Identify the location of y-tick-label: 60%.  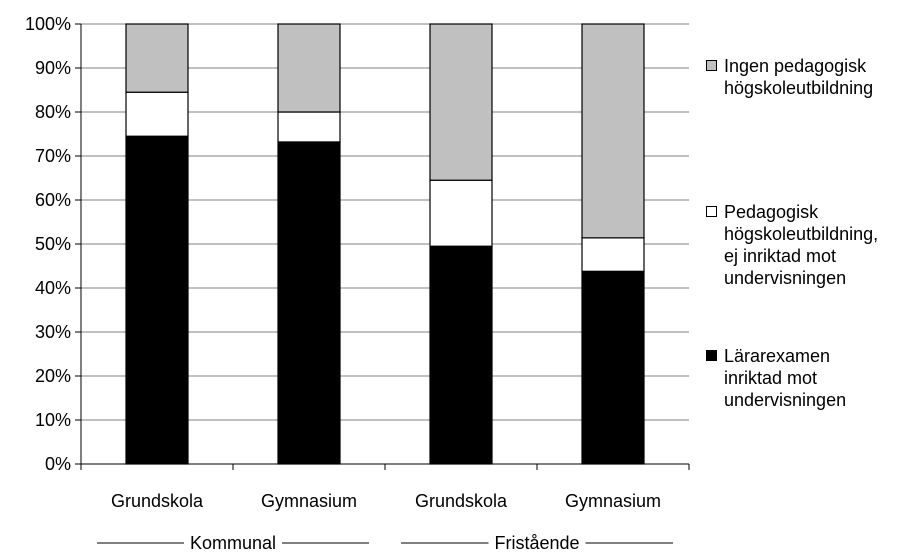
(53, 200).